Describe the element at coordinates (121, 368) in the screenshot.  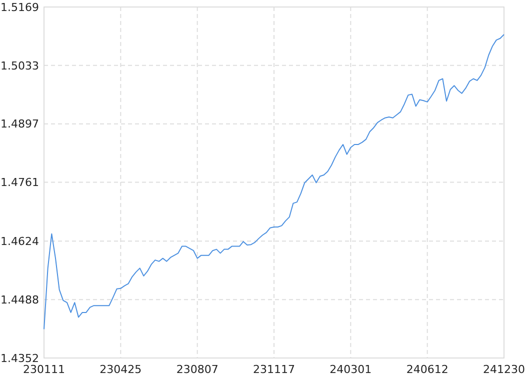
I see `x-tick-label: 230425` at that location.